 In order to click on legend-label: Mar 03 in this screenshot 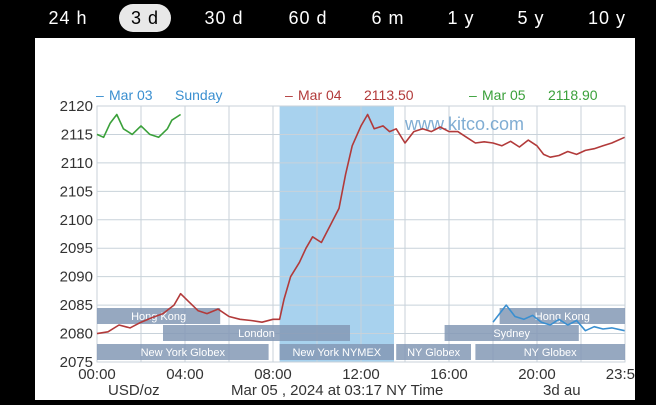, I will do `click(131, 95)`.